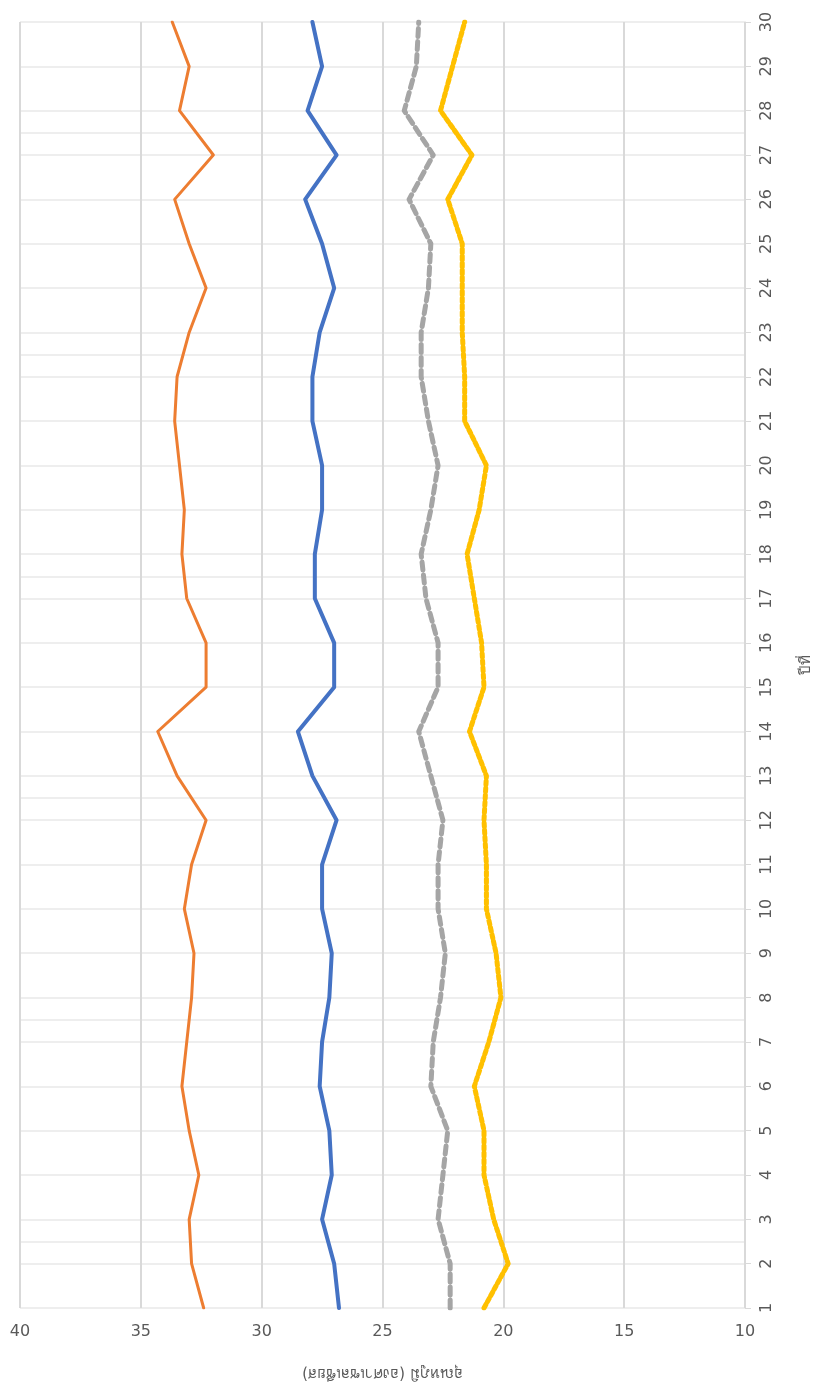 Image resolution: width=825 pixels, height=1393 pixels. What do you see at coordinates (765, 110) in the screenshot?
I see `y-tick-label: 28` at bounding box center [765, 110].